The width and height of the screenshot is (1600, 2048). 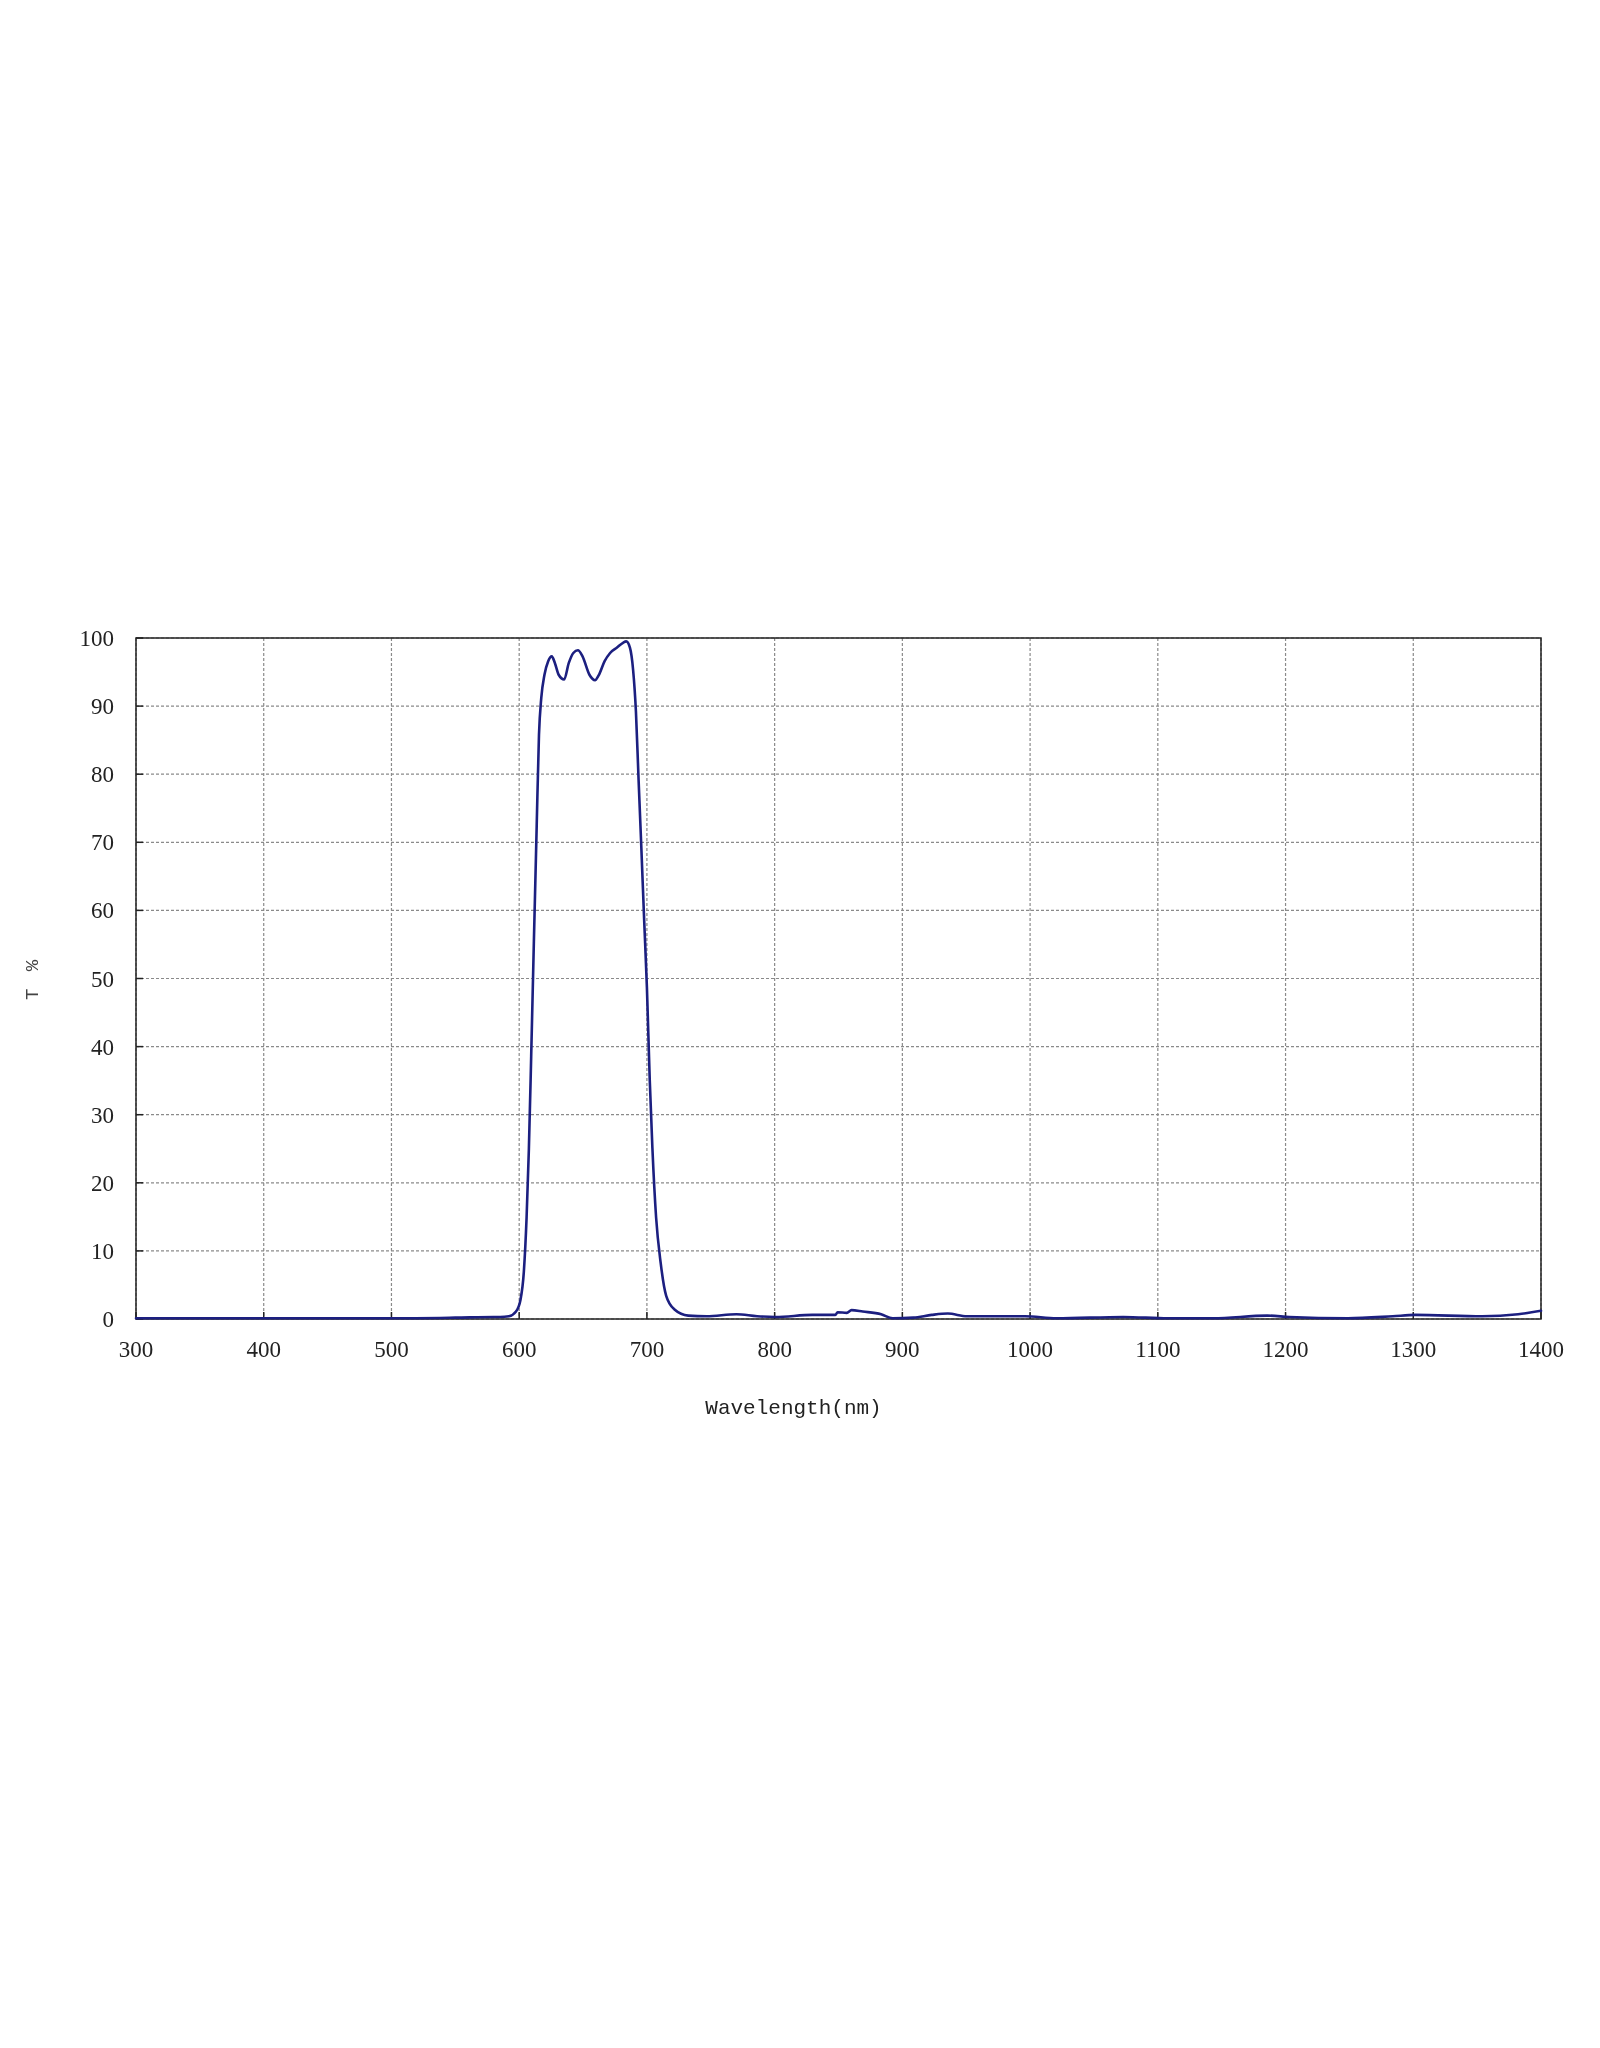 What do you see at coordinates (136, 1349) in the screenshot?
I see `x-tick-label: 300` at bounding box center [136, 1349].